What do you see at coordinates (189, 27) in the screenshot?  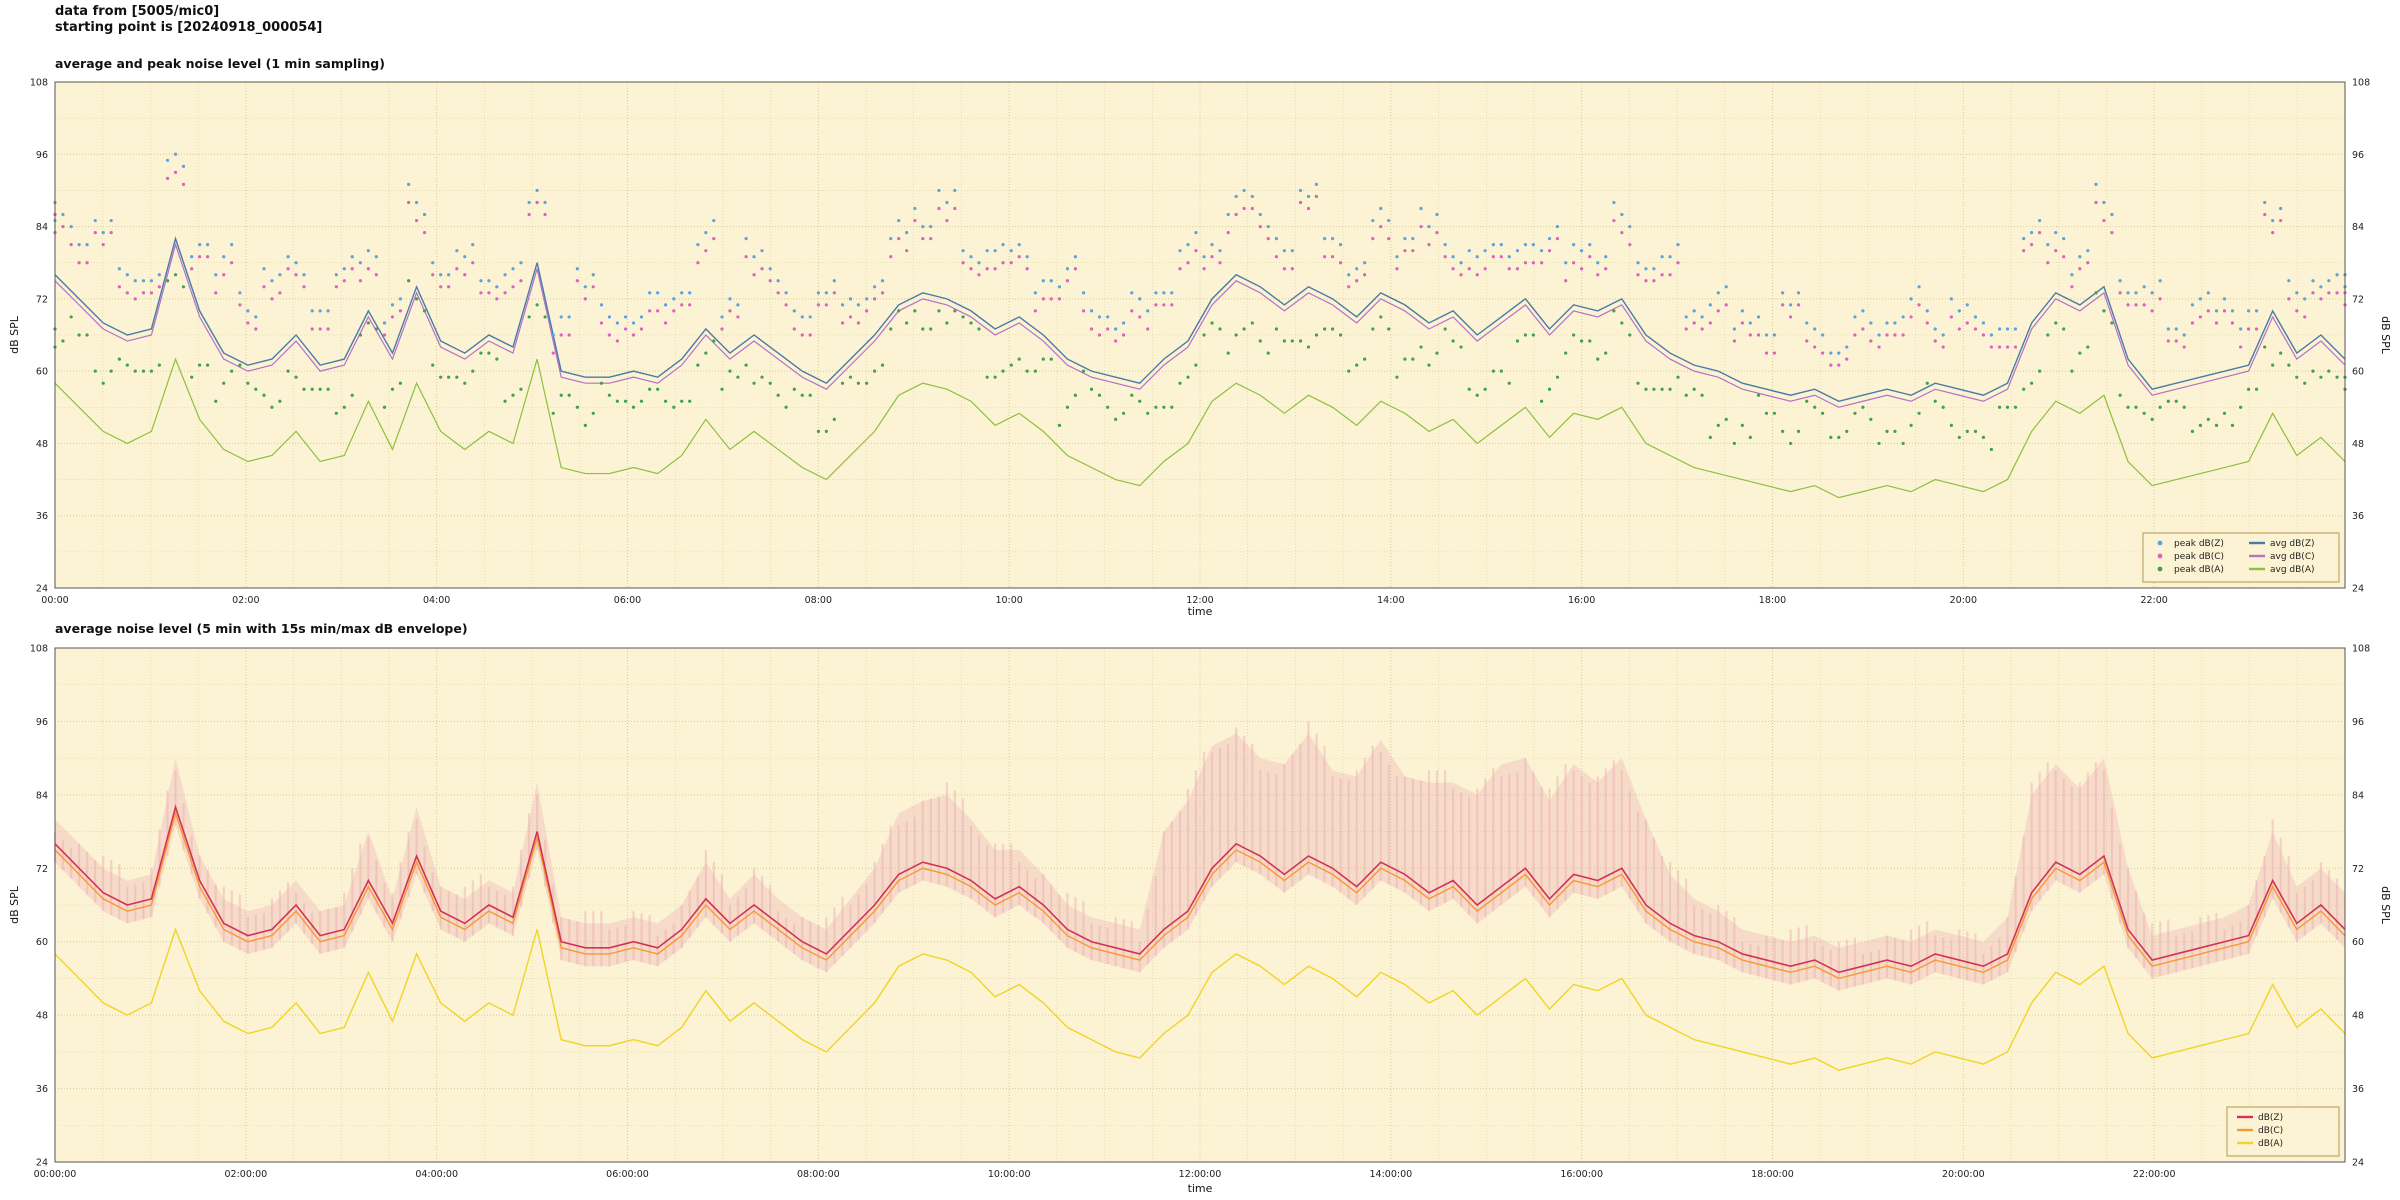 I see `header-line-2: starting point is [20240918_000054]` at bounding box center [189, 27].